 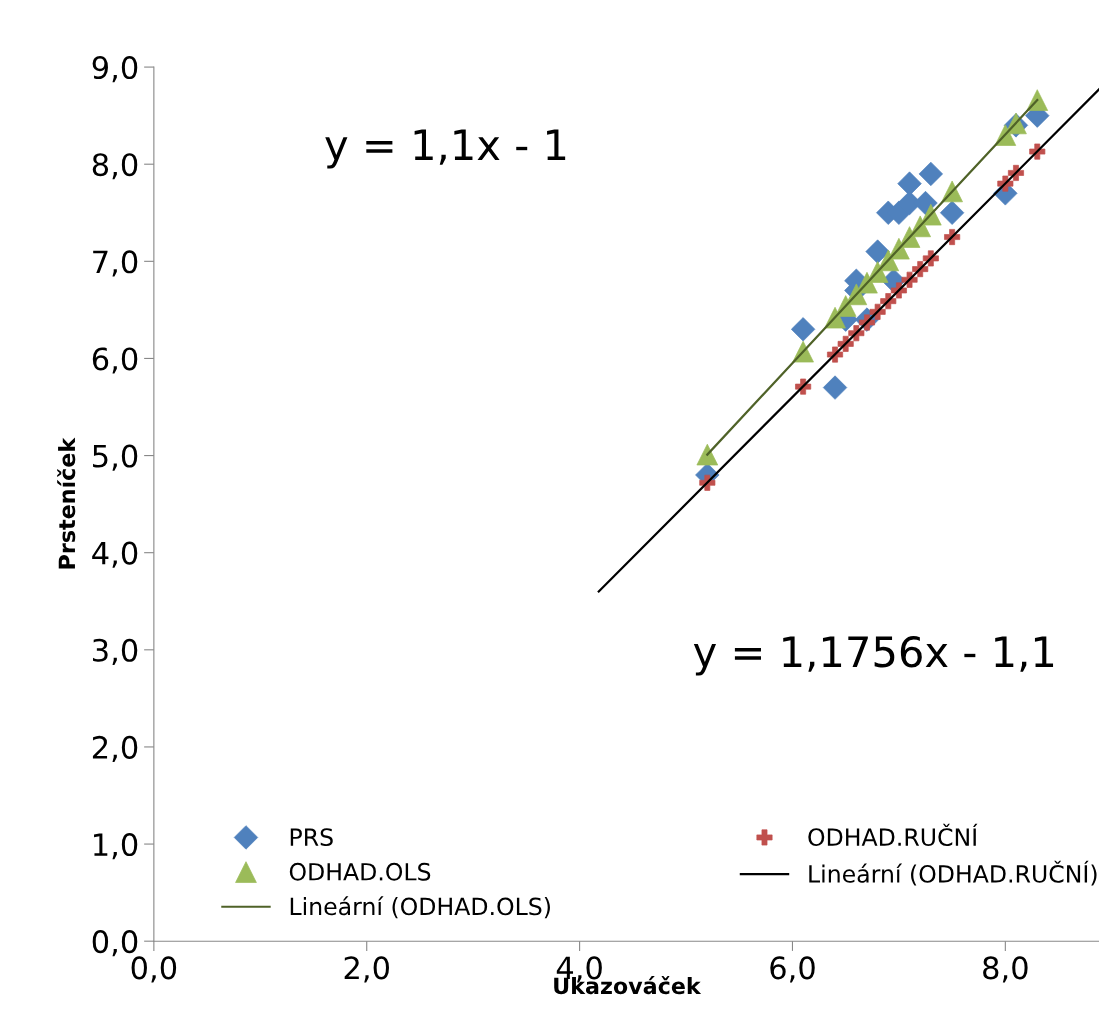 I want to click on y-axis-title: Prsteníček, so click(x=66, y=503).